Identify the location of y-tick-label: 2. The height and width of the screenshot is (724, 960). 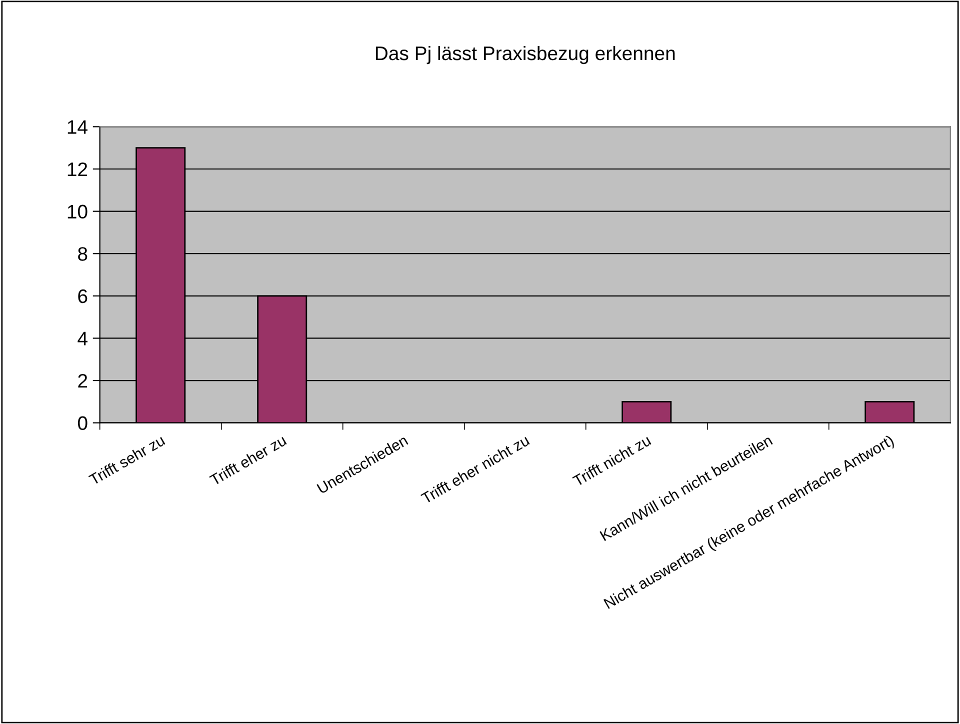
(83, 381).